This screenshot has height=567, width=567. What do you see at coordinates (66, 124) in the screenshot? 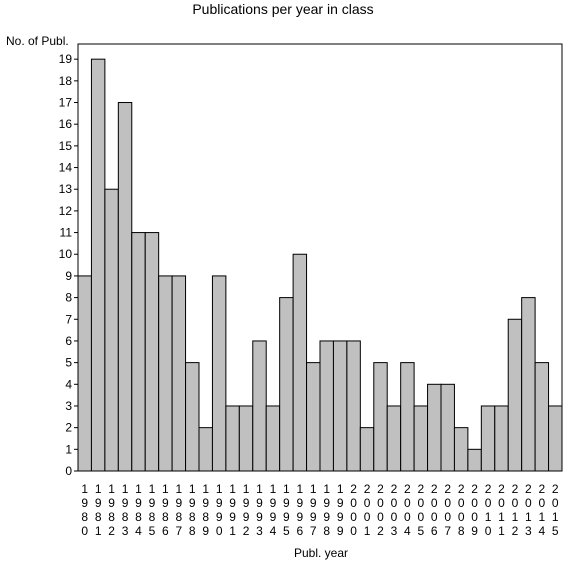
I see `y-tick-label: 16` at bounding box center [66, 124].